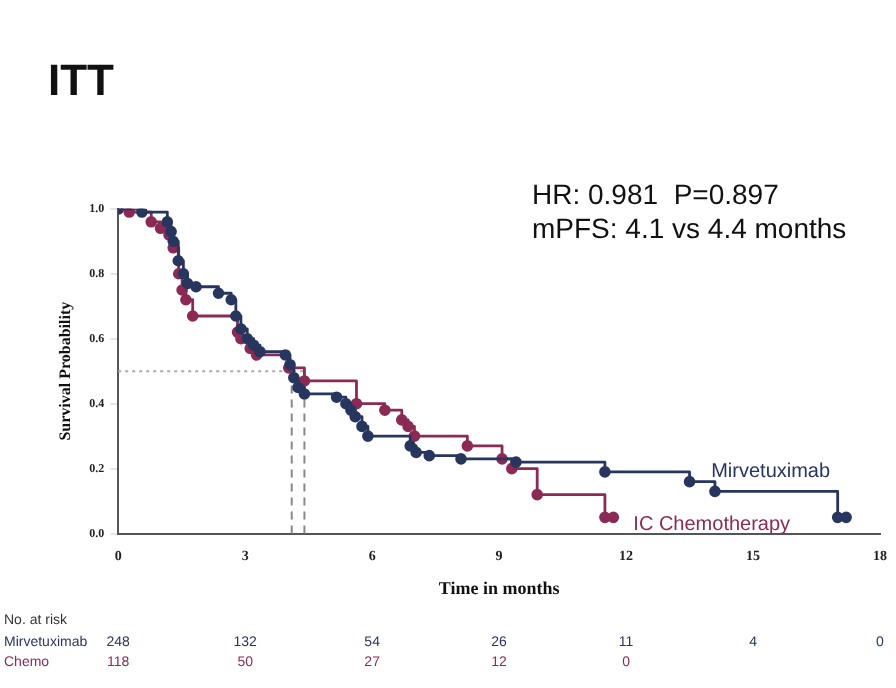 This screenshot has height=688, width=896. Describe the element at coordinates (771, 472) in the screenshot. I see `series-label: Mirvetuximab` at that location.